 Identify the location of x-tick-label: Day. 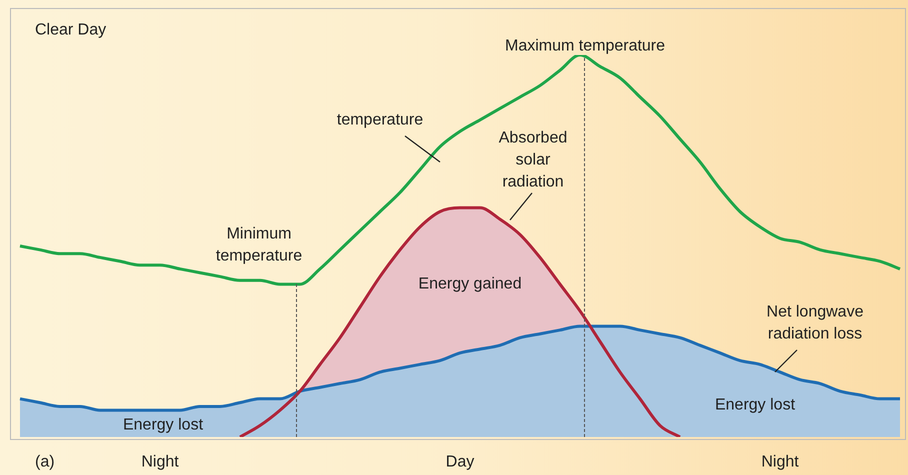
(460, 461).